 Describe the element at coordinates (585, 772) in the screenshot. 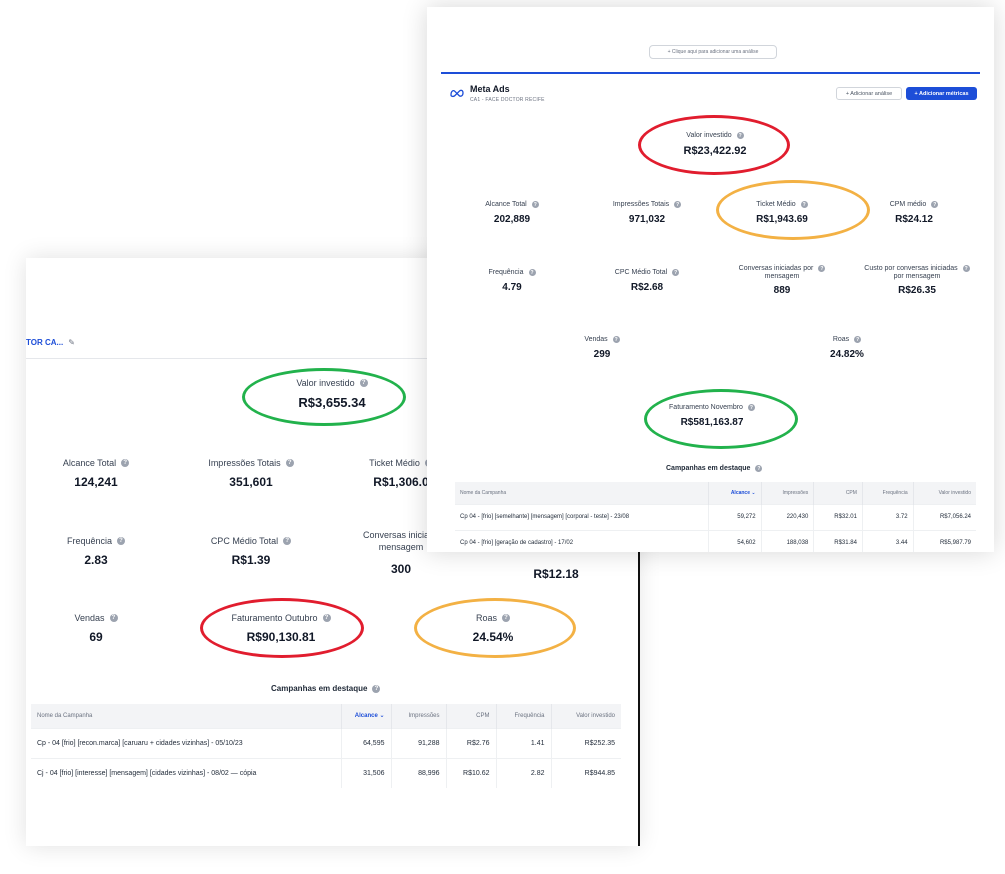

I see `cell-valor: R$944.85` at that location.